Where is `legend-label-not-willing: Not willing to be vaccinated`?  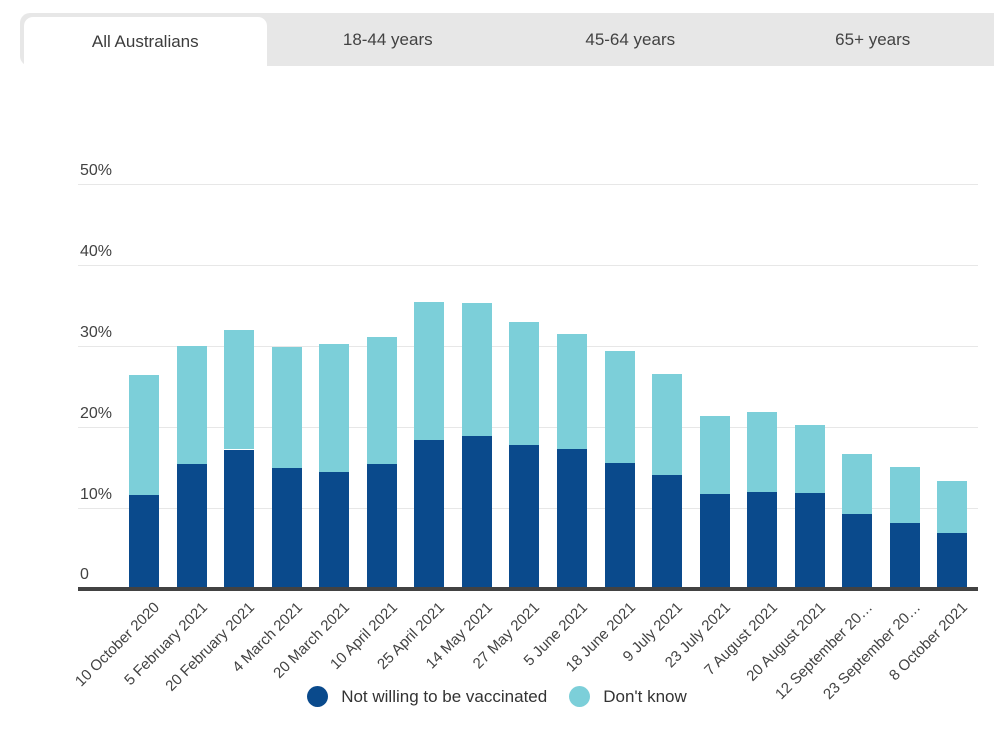 legend-label-not-willing: Not willing to be vaccinated is located at coordinates (444, 696).